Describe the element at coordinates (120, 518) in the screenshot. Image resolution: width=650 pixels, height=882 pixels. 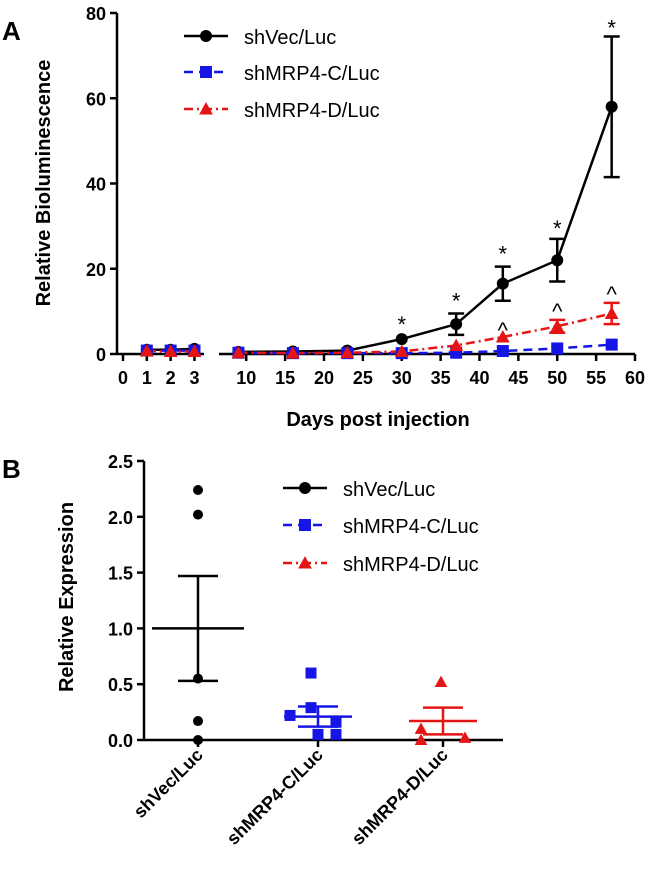
I see `panel-b-ytick-label: 2.0` at that location.